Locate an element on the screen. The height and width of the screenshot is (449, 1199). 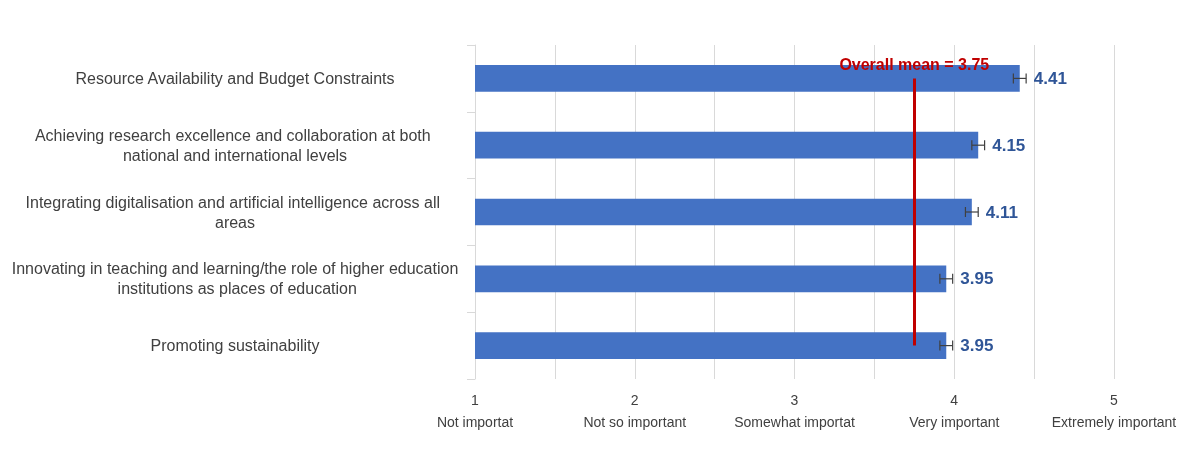
x-tick-label: 3 Somewhat importat is located at coordinates (794, 411).